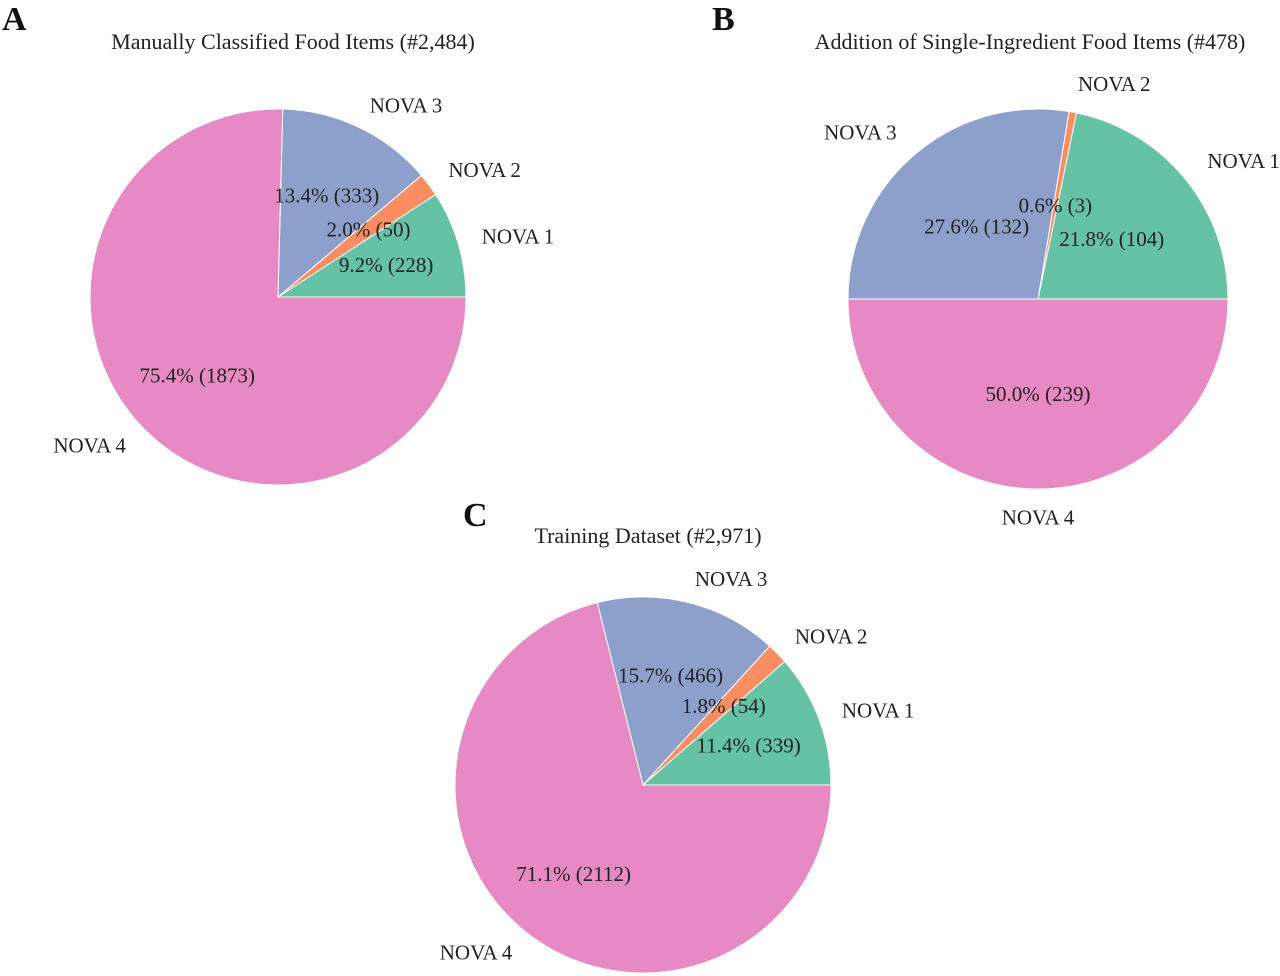  I want to click on slice-value-label: 2.0% (50), so click(369, 230).